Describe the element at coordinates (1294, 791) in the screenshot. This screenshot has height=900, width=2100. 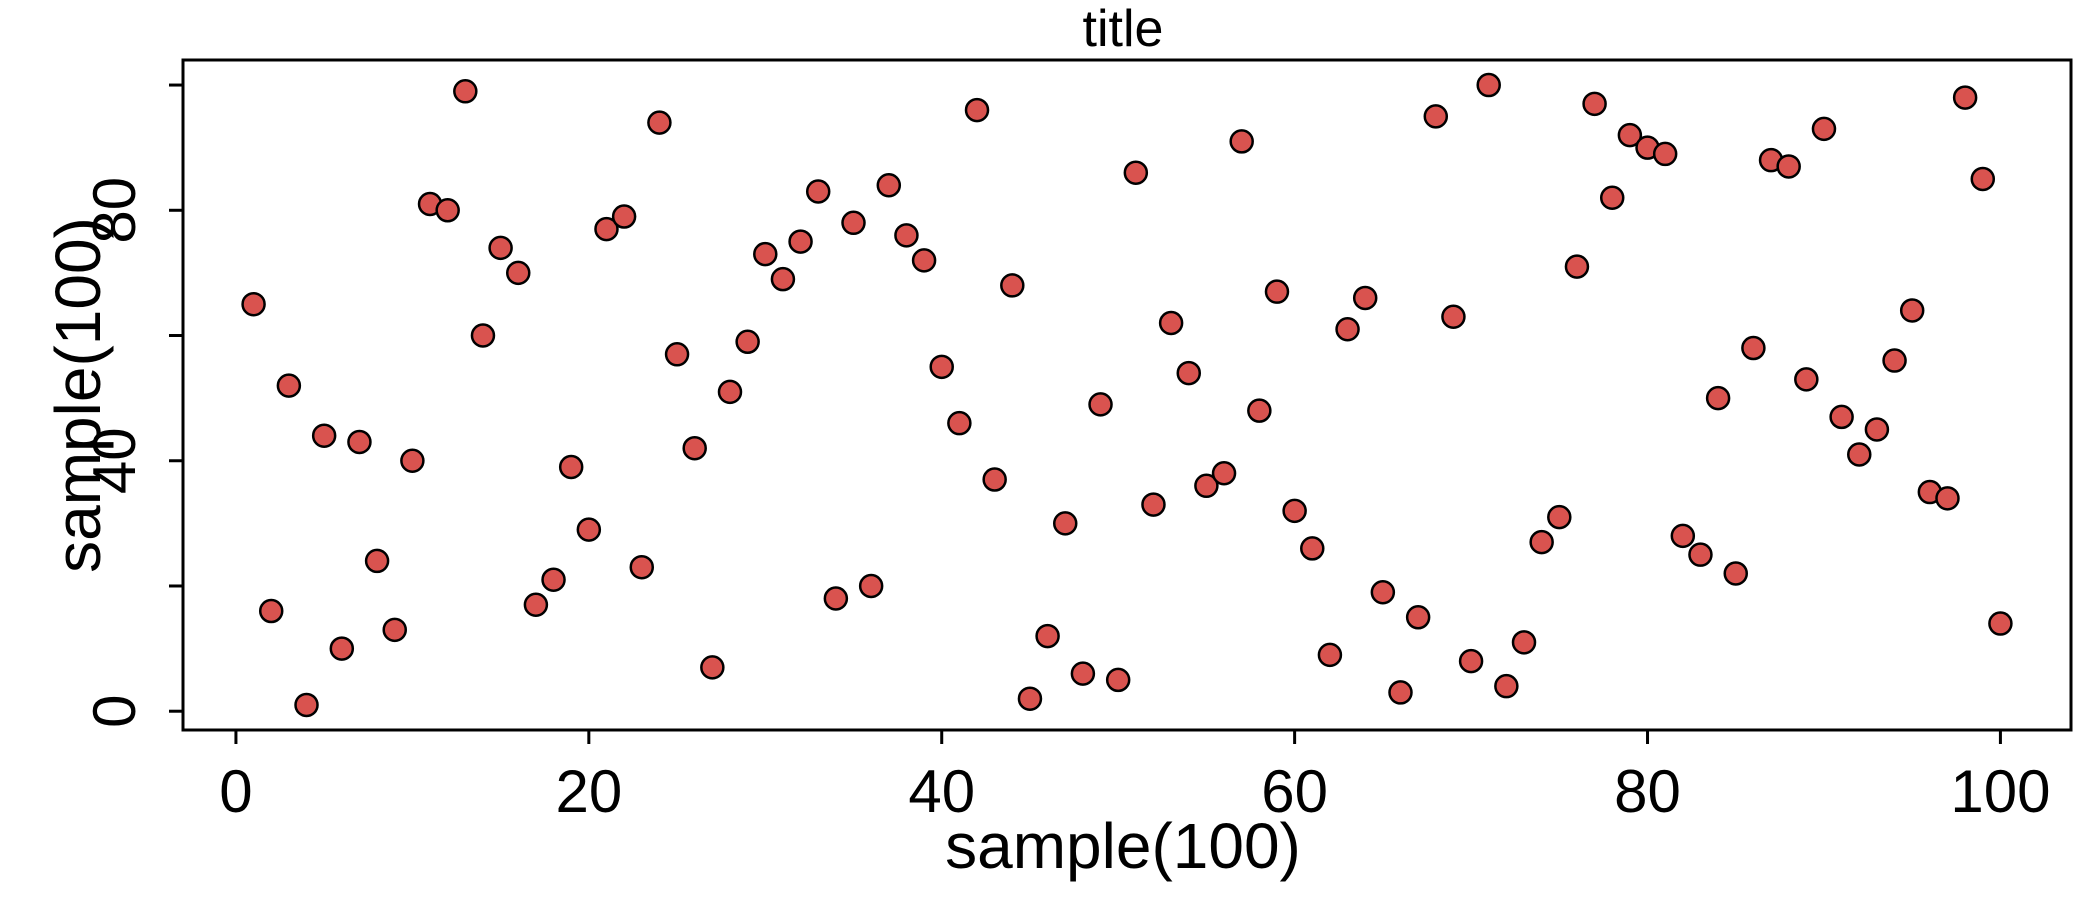
I see `x-tick-label: 60` at that location.